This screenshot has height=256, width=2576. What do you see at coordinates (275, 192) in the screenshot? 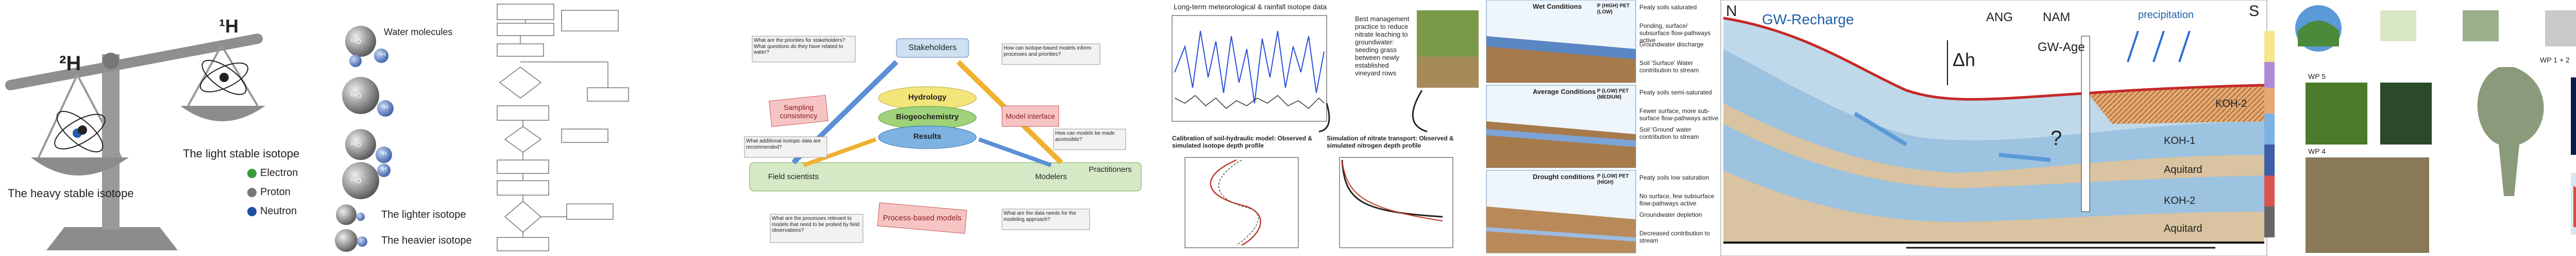
I see `legend-entry: Proton` at bounding box center [275, 192].